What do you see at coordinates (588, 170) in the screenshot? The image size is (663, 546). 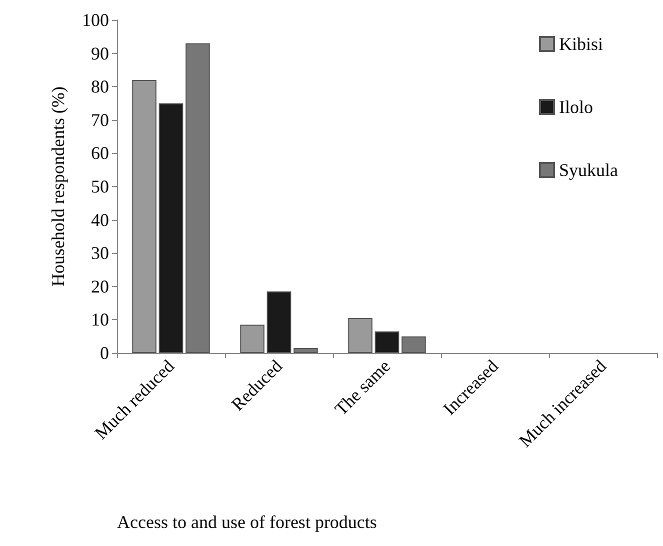 I see `legend-label: Syukula` at bounding box center [588, 170].